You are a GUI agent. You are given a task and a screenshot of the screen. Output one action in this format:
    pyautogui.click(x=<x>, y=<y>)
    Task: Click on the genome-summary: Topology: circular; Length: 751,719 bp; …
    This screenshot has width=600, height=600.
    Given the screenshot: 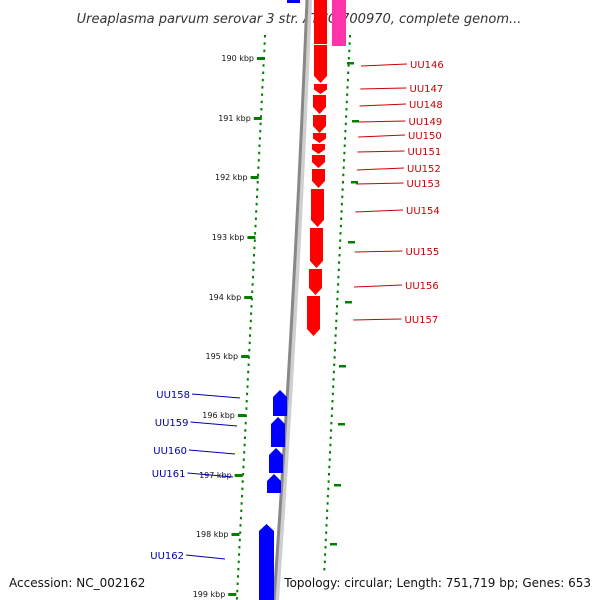 What is the action you would take?
    pyautogui.click(x=437, y=583)
    